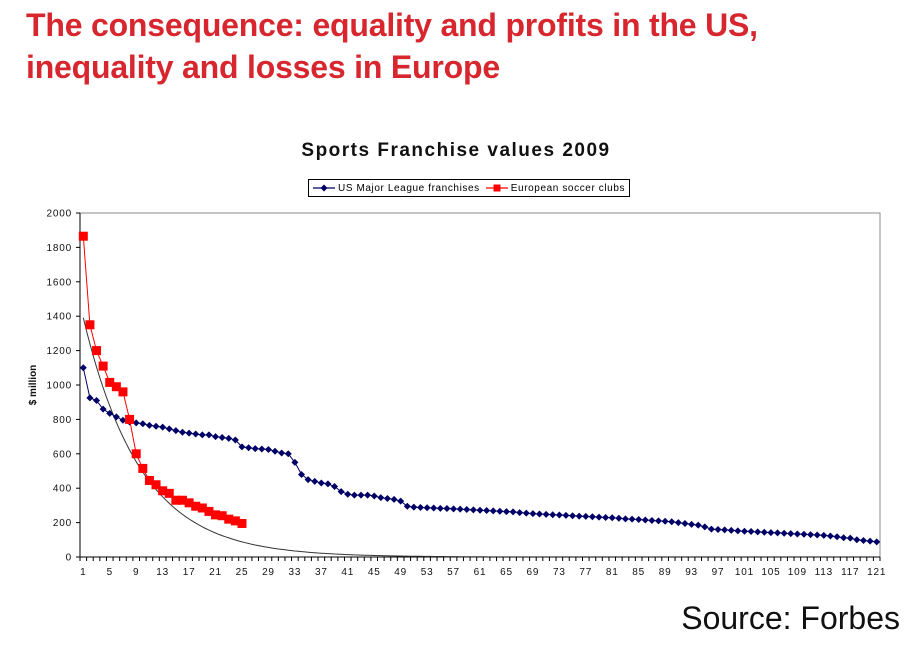 This screenshot has height=646, width=912. Describe the element at coordinates (162, 572) in the screenshot. I see `x-tick-label: 13` at that location.